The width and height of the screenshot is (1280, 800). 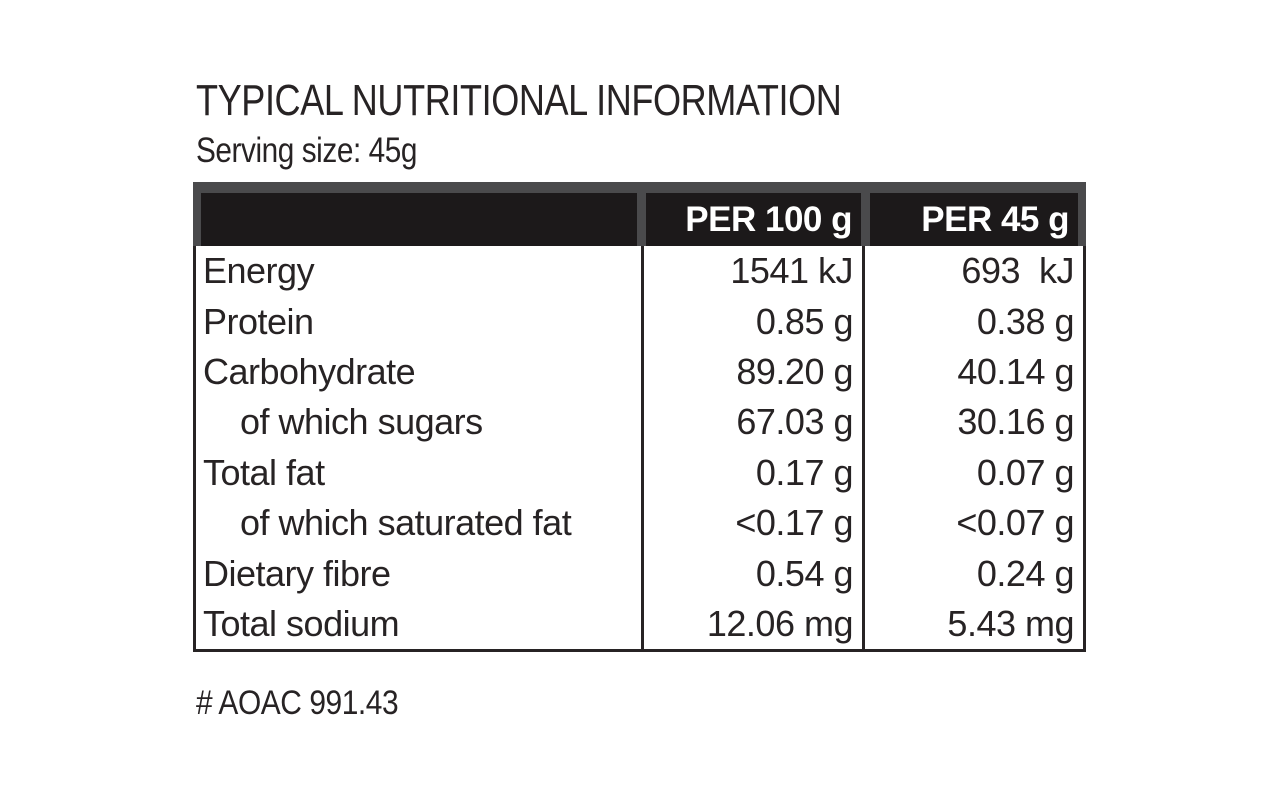 I want to click on table-row-sub: of which saturated fat <0.17 g <0.07 g, so click(x=639, y=523).